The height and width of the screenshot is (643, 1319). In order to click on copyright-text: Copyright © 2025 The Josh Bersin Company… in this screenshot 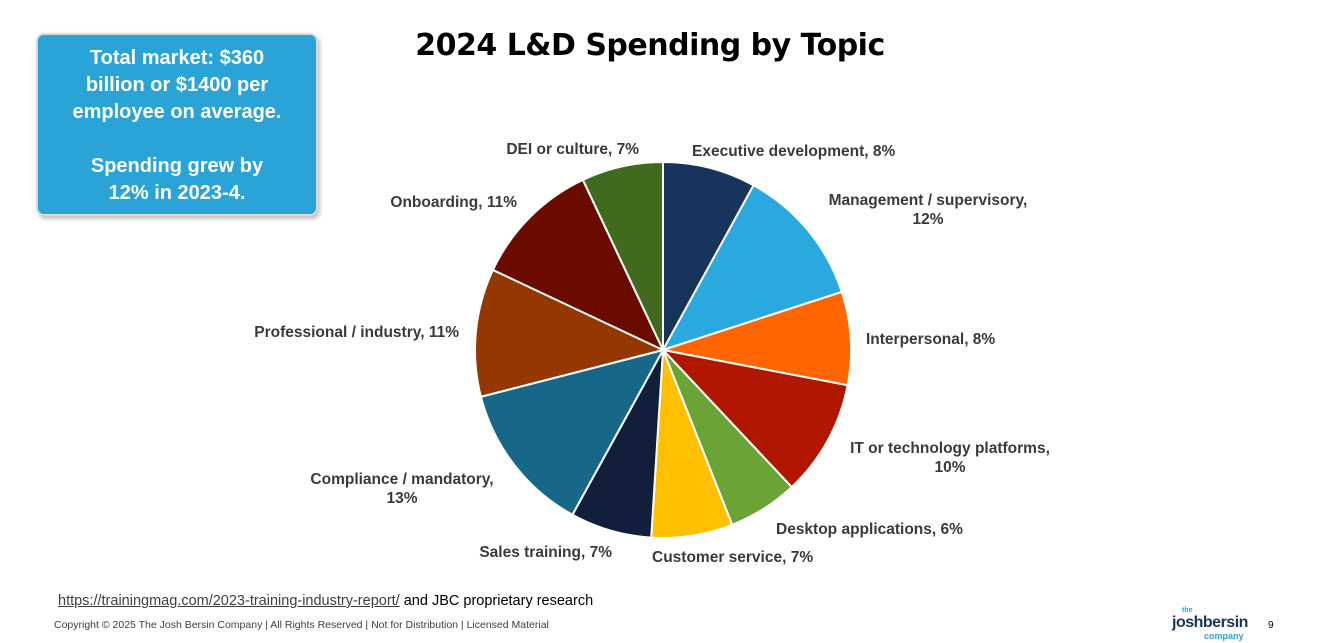, I will do `click(301, 625)`.